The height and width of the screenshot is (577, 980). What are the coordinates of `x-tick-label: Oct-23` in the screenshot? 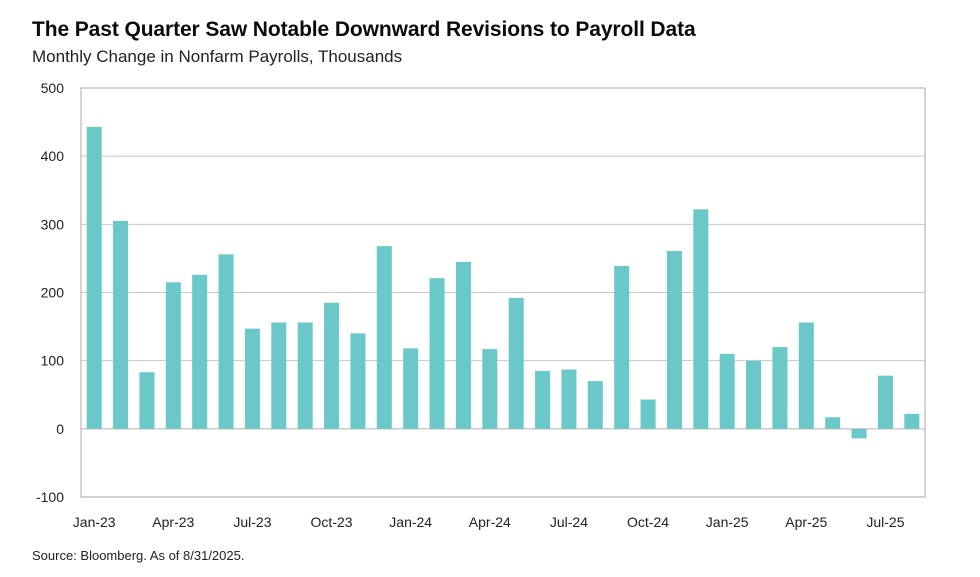 It's located at (332, 522).